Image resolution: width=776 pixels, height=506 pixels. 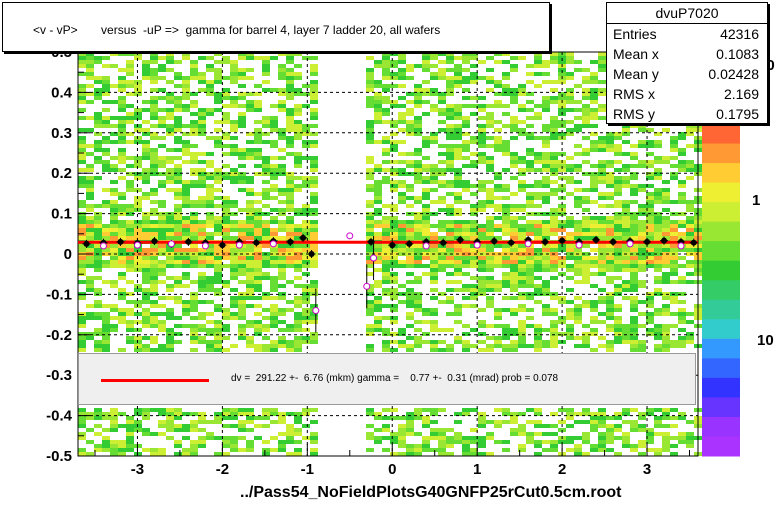 What do you see at coordinates (721, 134) in the screenshot?
I see `palette-band` at bounding box center [721, 134].